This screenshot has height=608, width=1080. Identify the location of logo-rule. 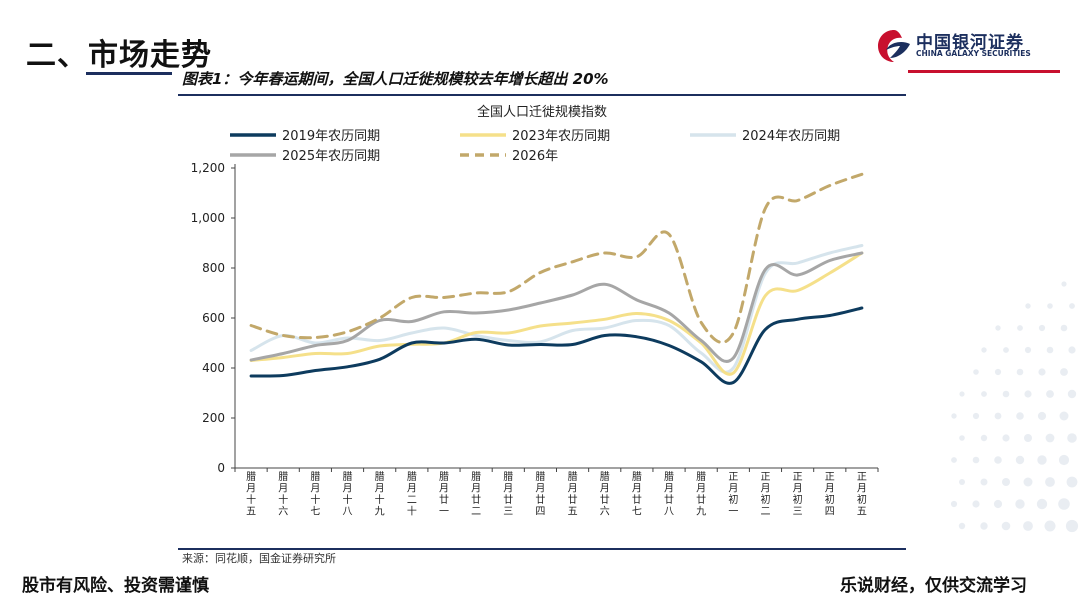
(984, 71).